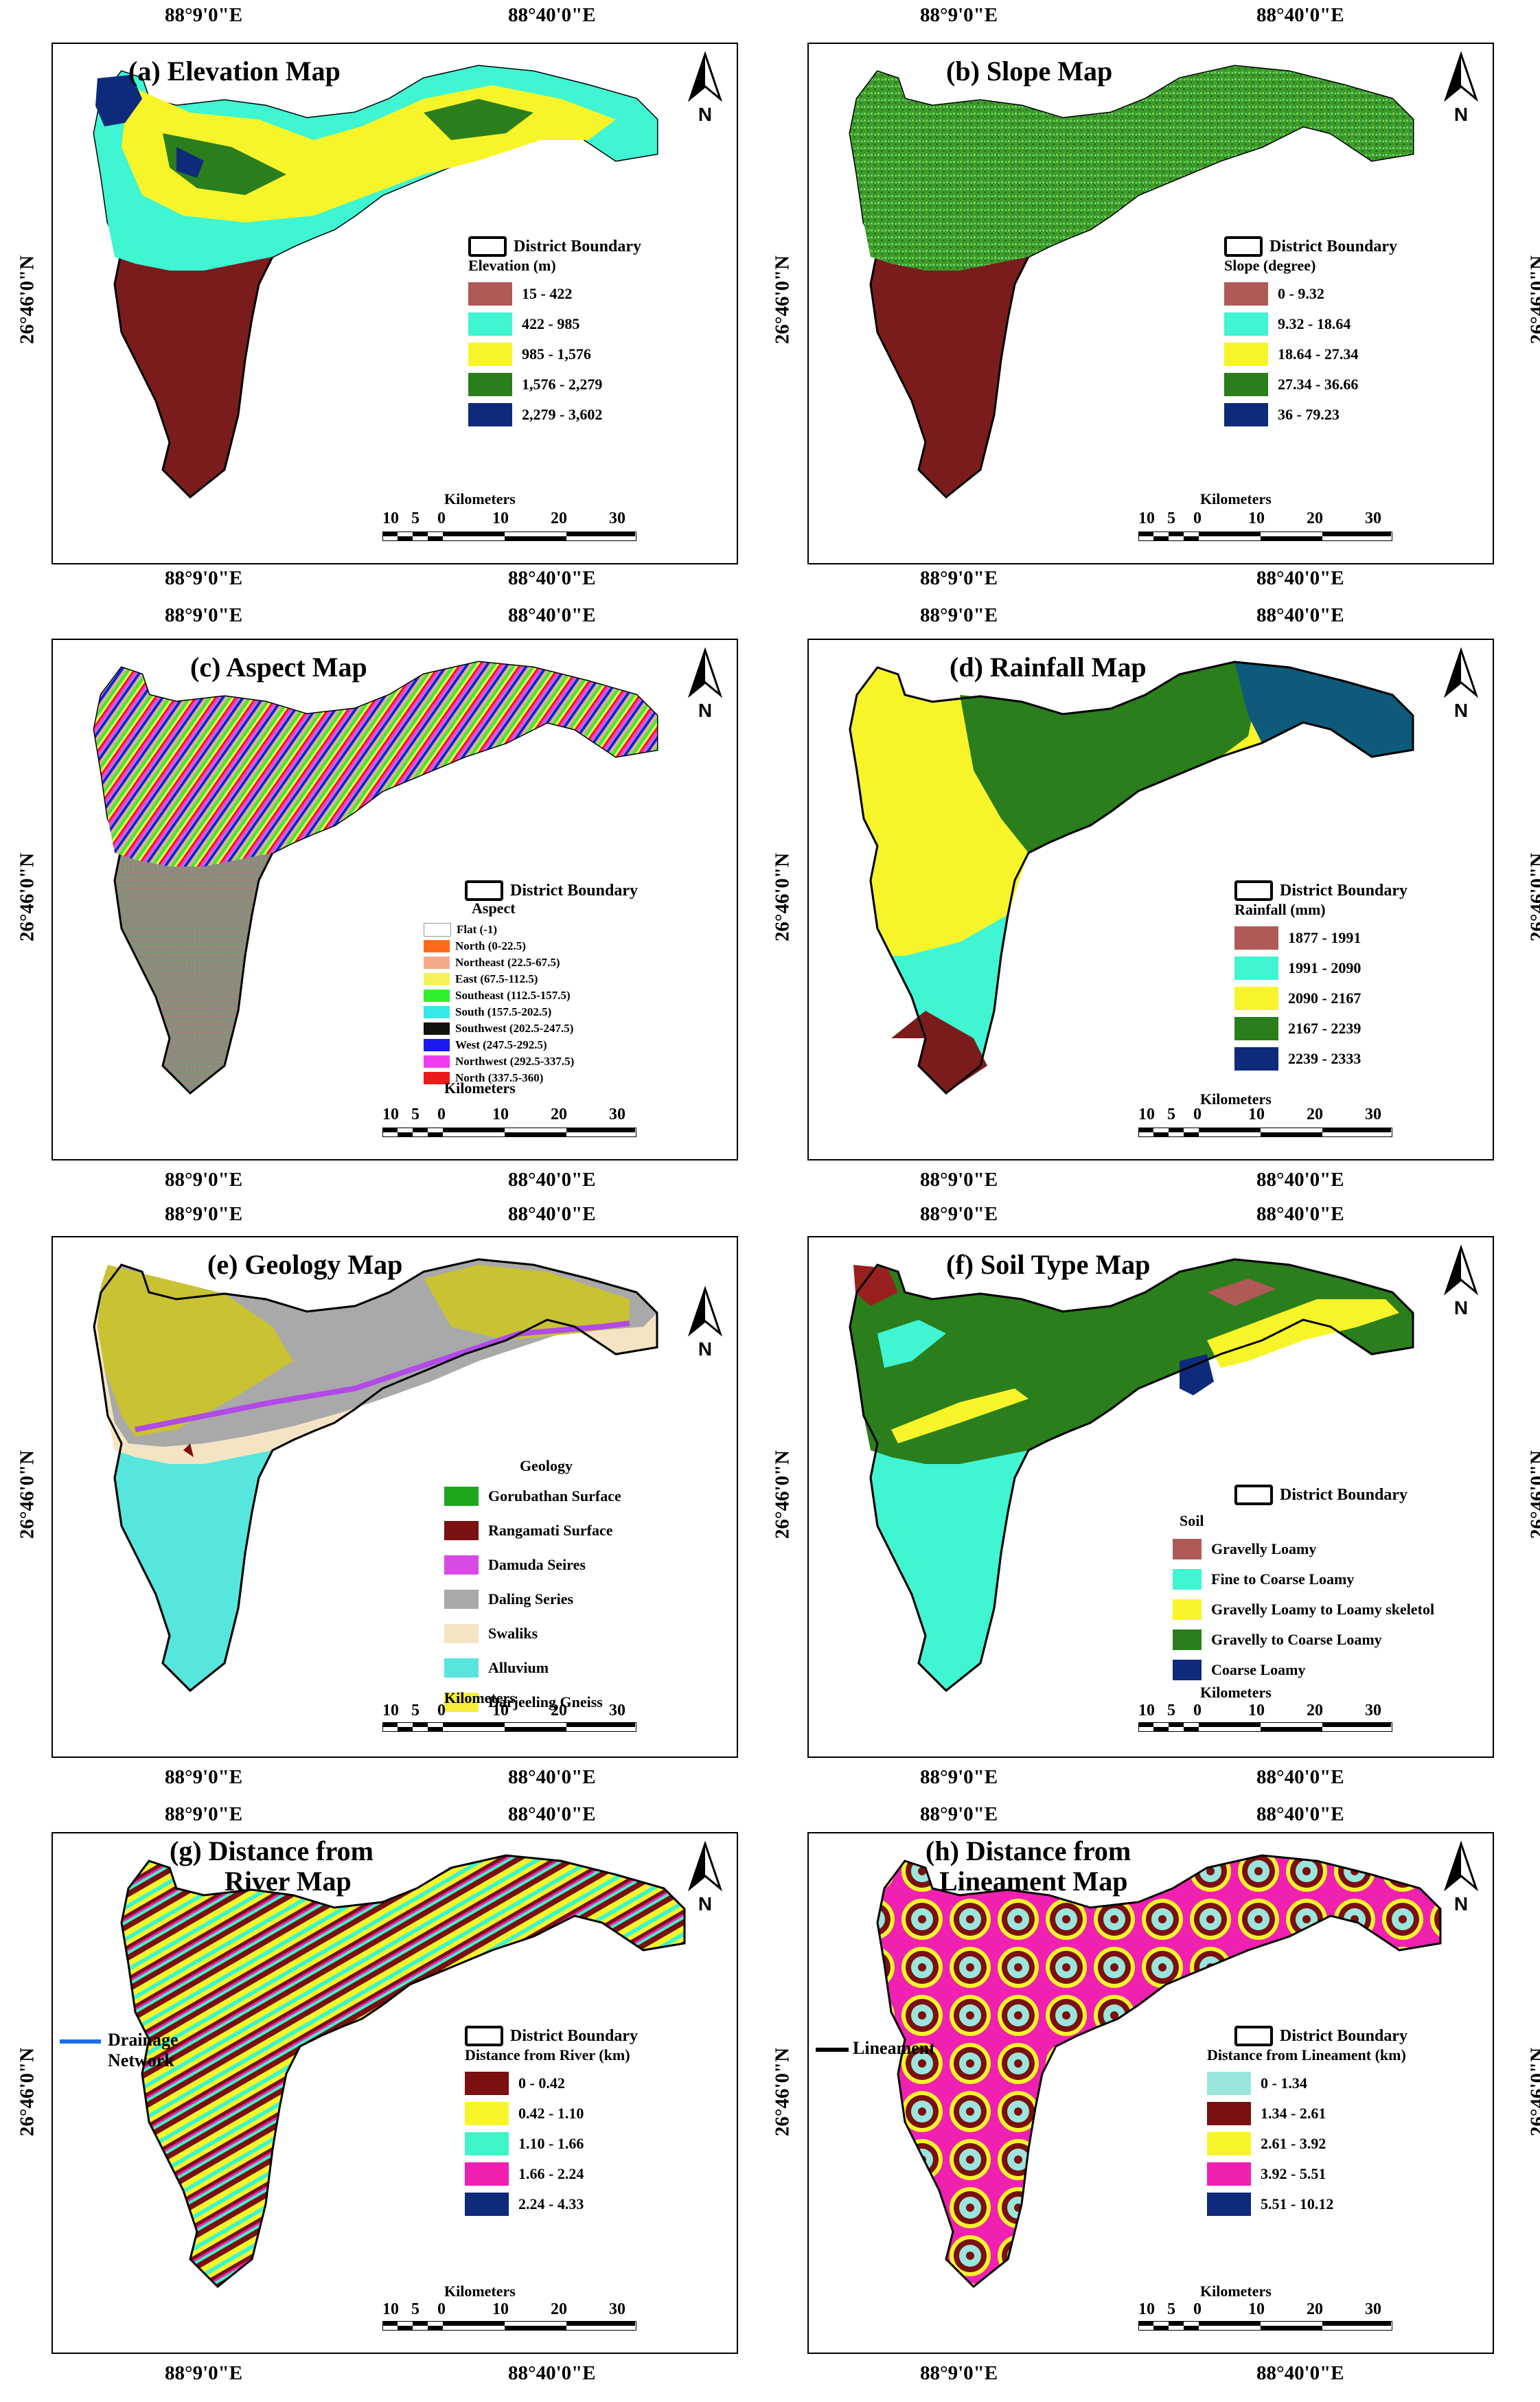 Image resolution: width=1540 pixels, height=2402 pixels. I want to click on legend-label: 9.32 - 18.64, so click(1314, 323).